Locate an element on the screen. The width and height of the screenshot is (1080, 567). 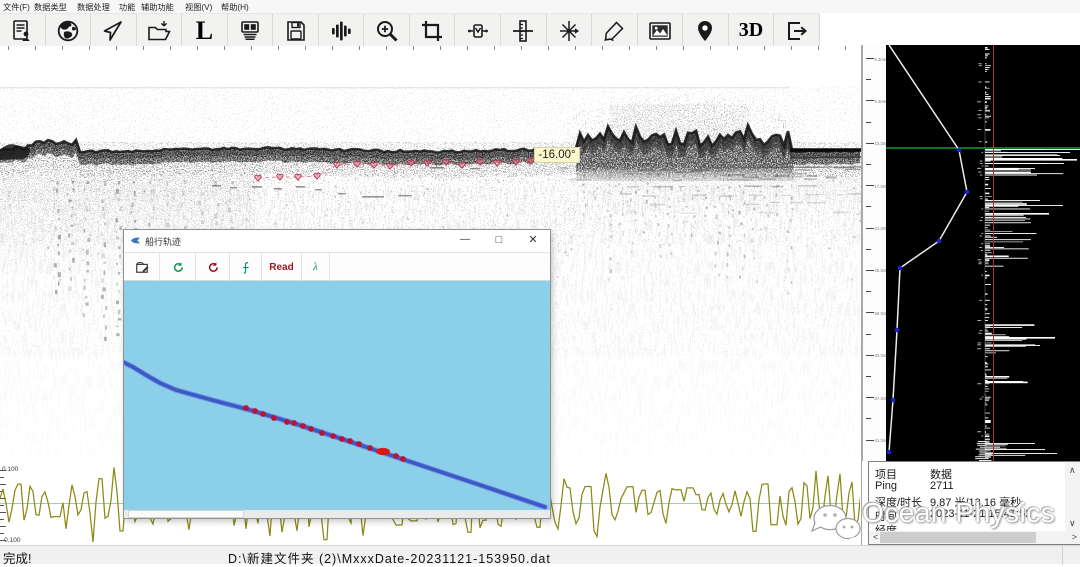
svg-text: 5.3ms is located at coordinates (880, 59).